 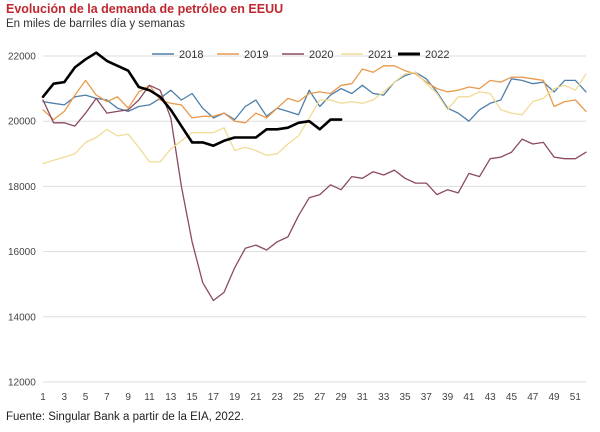 What do you see at coordinates (22, 220) in the screenshot?
I see `y-axis: 12000 14000 16000 18000 20000 22000` at bounding box center [22, 220].